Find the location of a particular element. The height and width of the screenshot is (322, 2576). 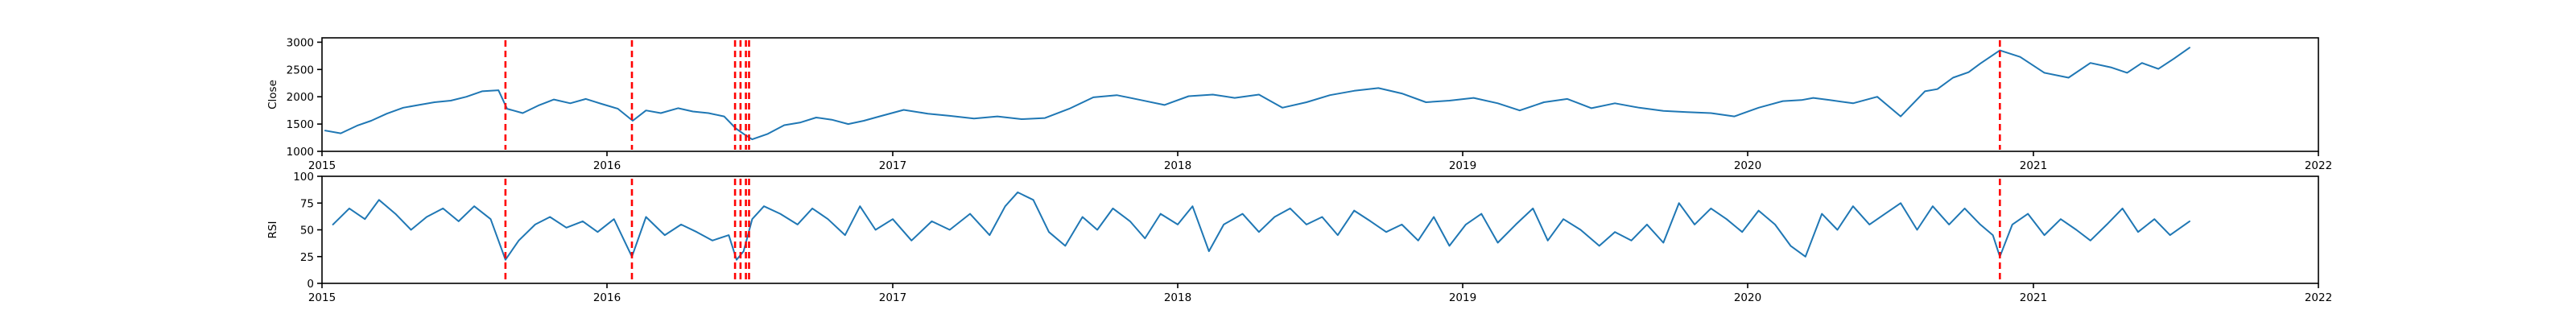

close-x-tick-label: 2018 is located at coordinates (1177, 165).